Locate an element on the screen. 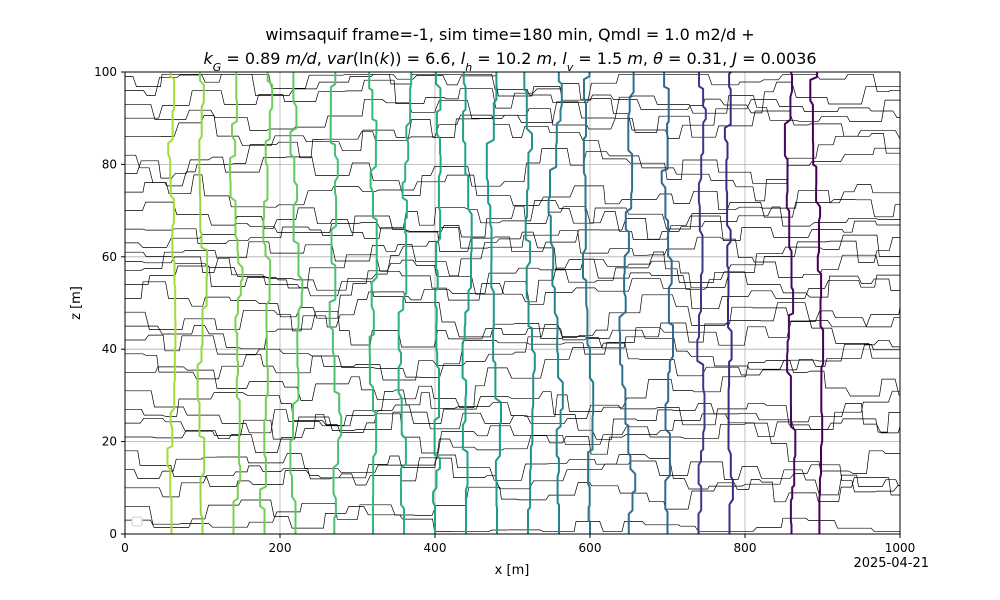  date-stamp: 2025-04-21 is located at coordinates (891, 563).